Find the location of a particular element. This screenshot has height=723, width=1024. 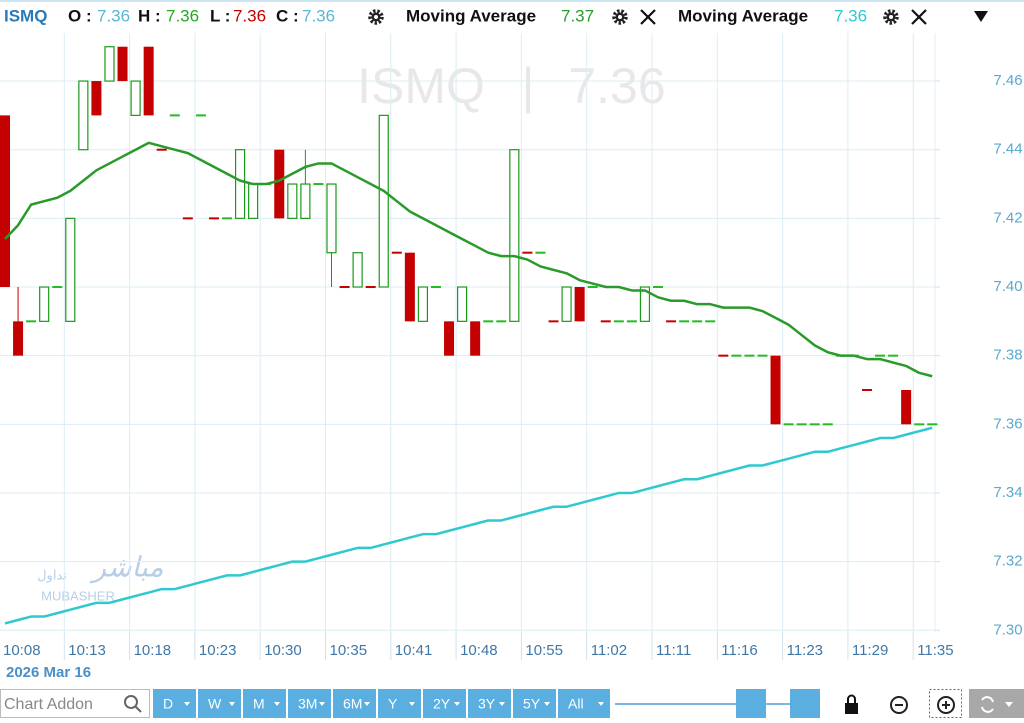

period-button: W is located at coordinates (219, 703).